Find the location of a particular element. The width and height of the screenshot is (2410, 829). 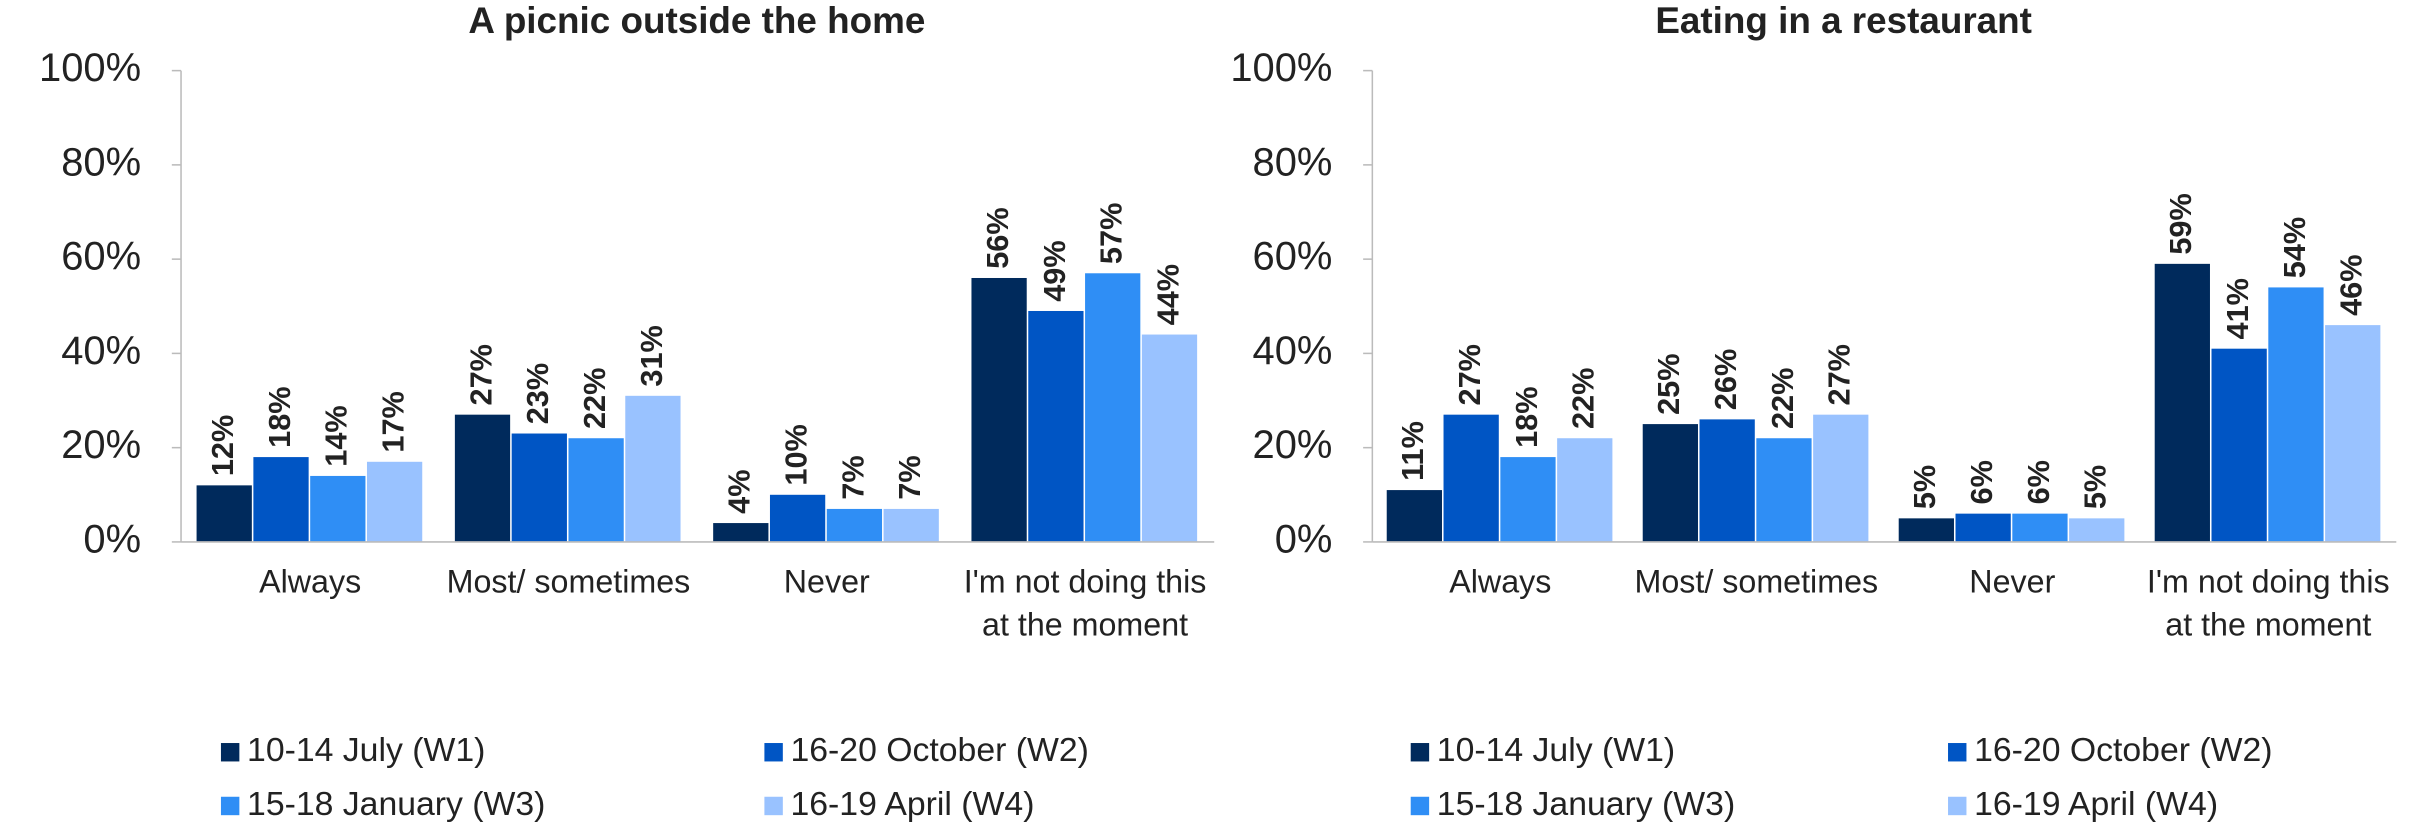

value-label: 14% is located at coordinates (336, 435).